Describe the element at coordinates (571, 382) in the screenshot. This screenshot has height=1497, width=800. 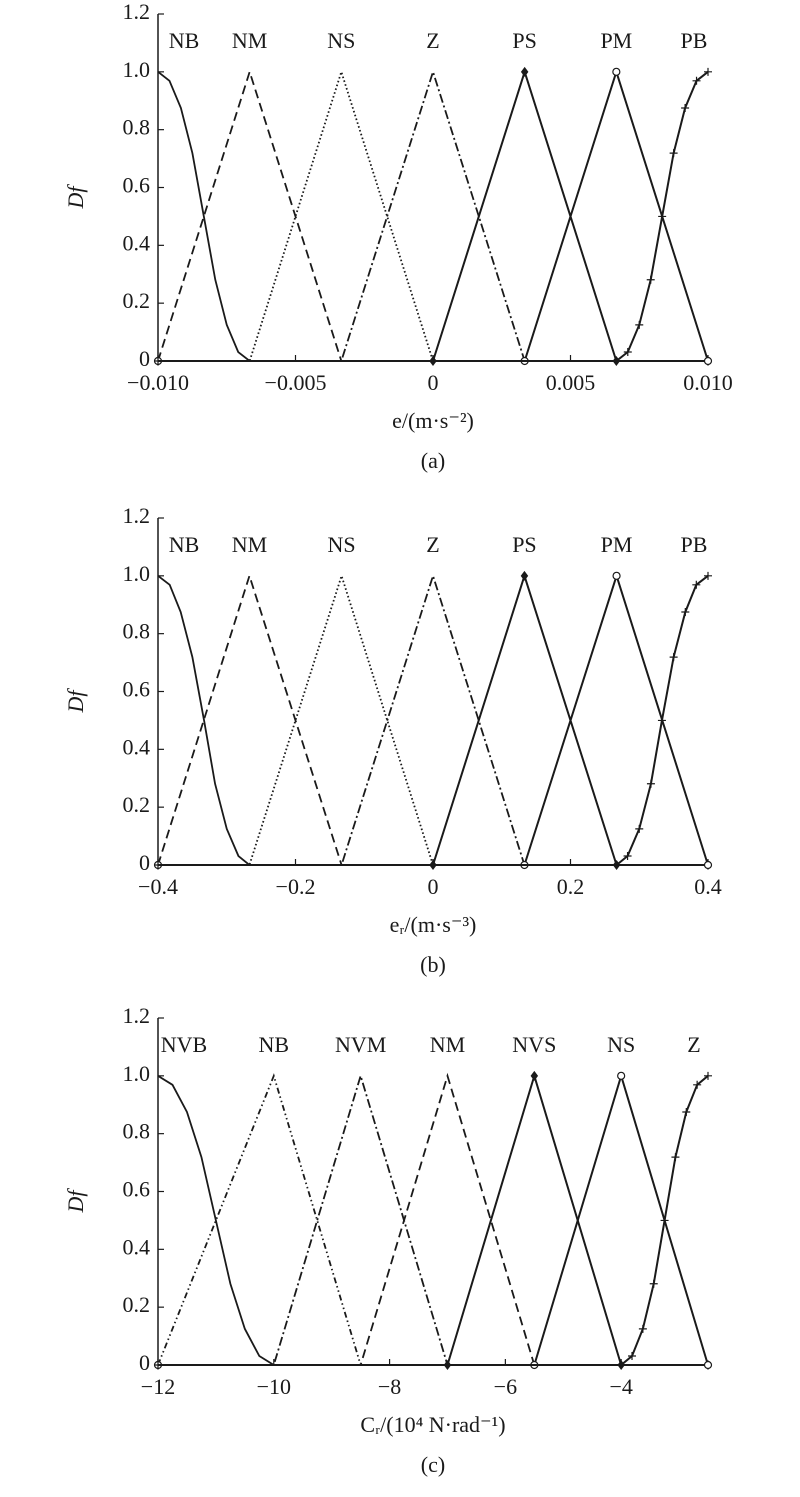
I see `x-tick-label: 0.005` at that location.